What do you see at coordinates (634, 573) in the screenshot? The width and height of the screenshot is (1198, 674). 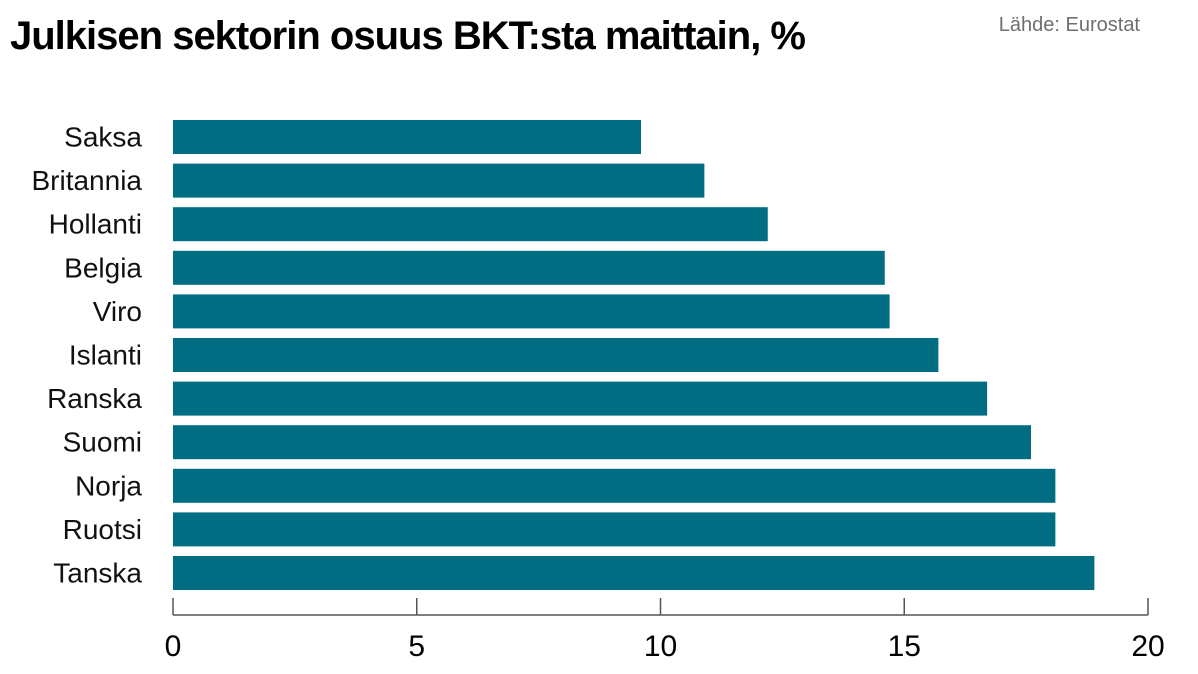 I see `bar-tanska` at bounding box center [634, 573].